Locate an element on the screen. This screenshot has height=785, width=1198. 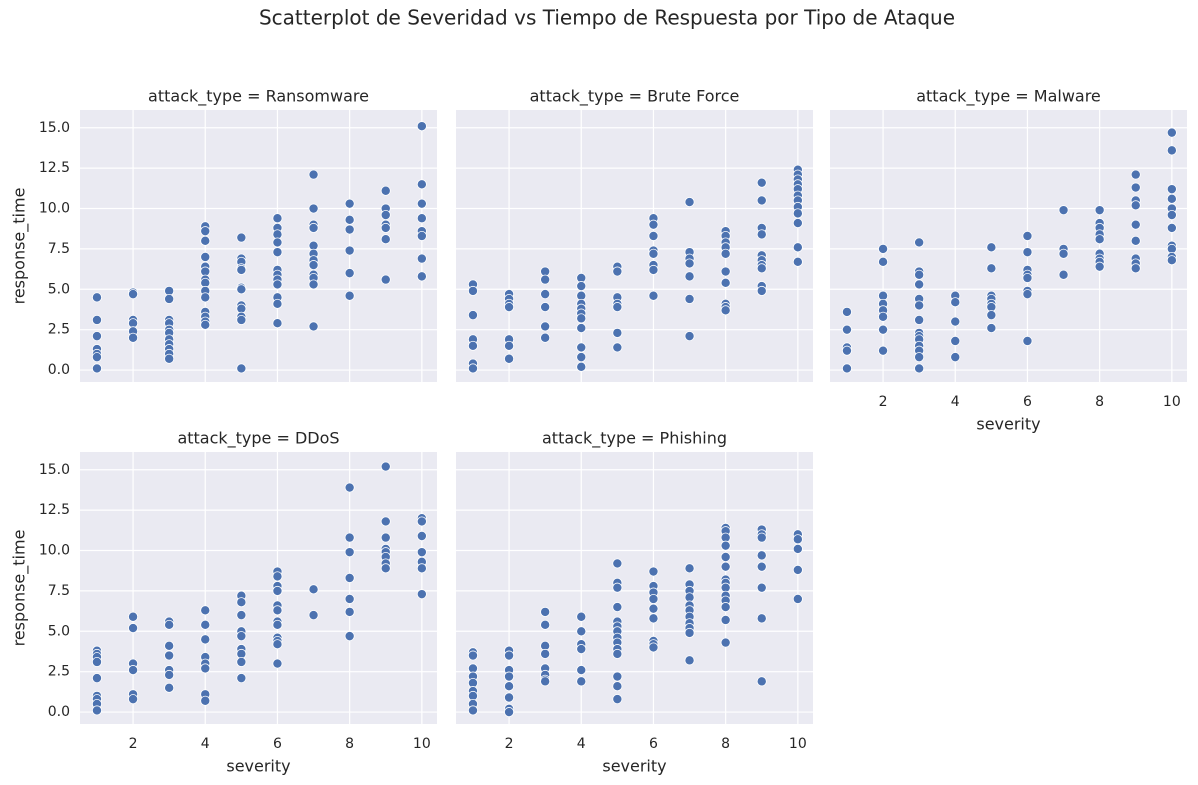
panel-title: attack_type = Phishing is located at coordinates (634, 439).